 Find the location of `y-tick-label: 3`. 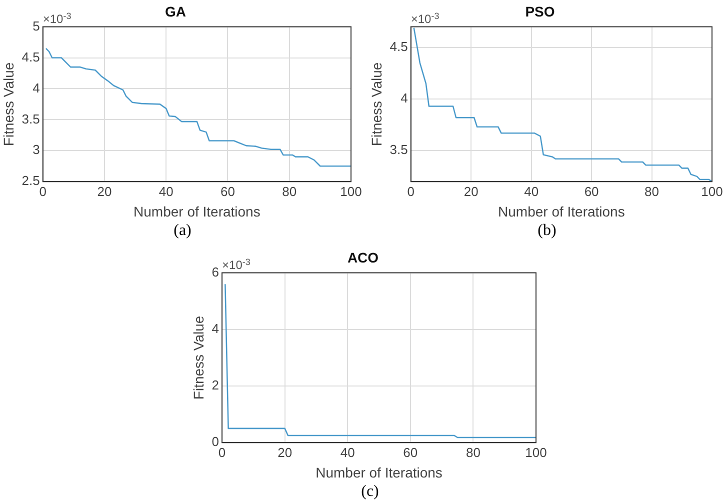

y-tick-label: 3 is located at coordinates (36, 150).